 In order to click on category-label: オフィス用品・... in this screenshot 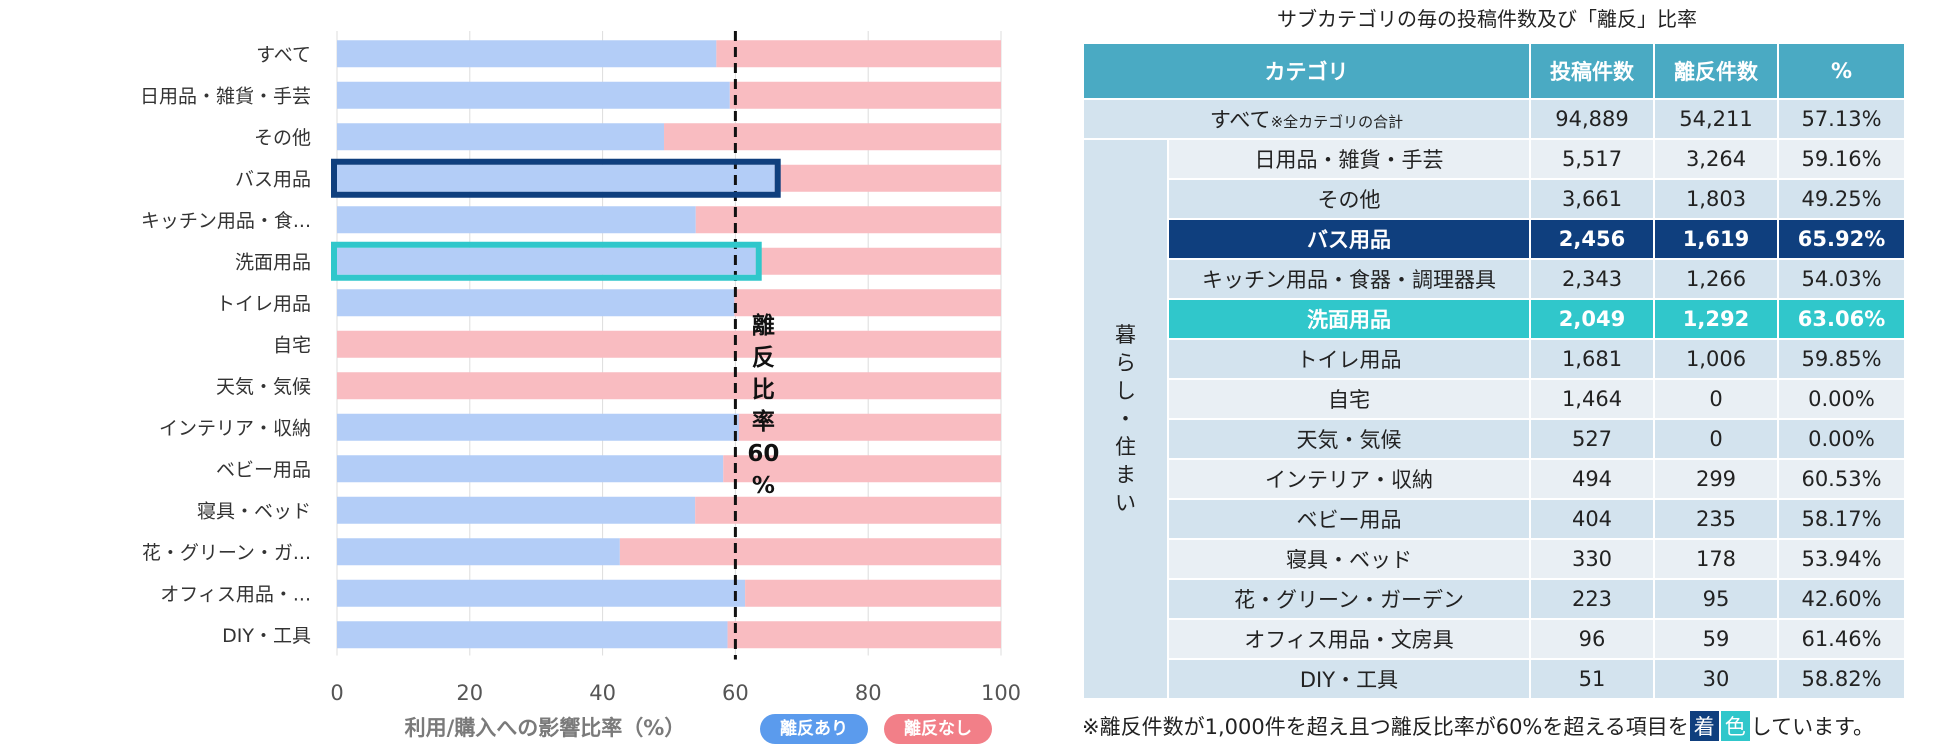, I will do `click(235, 594)`.